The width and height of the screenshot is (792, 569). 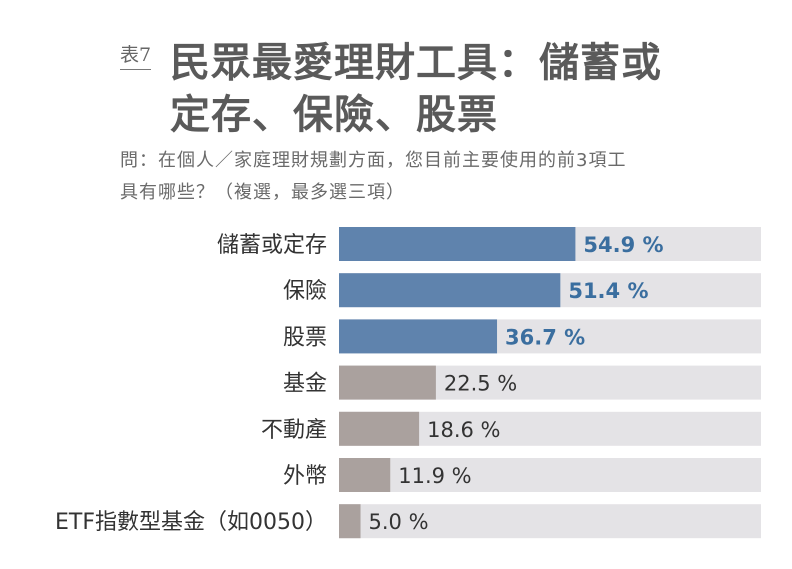 I want to click on category-label: 儲蓄或定存, so click(x=272, y=245).